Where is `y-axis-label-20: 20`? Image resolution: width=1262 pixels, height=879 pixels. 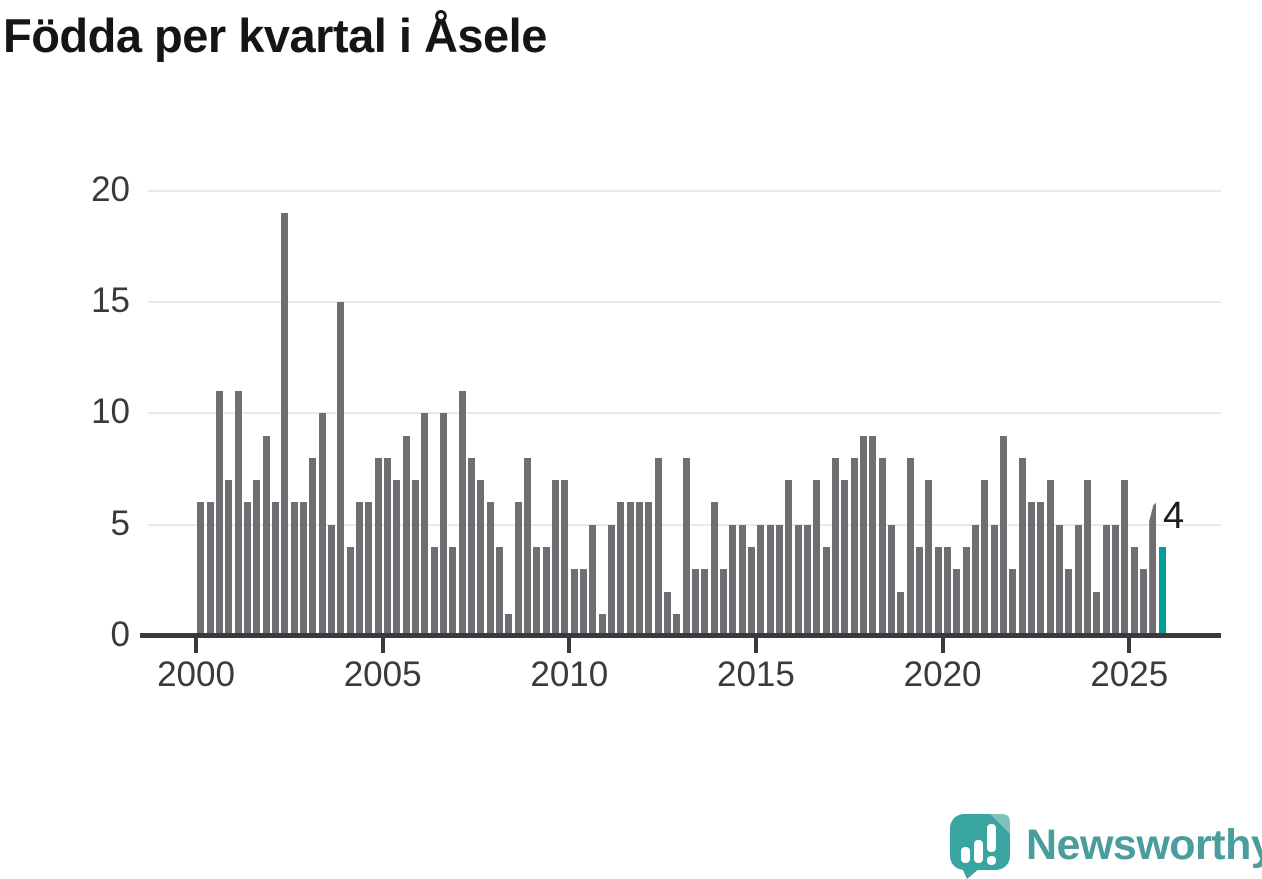 y-axis-label-20: 20 is located at coordinates (110, 189).